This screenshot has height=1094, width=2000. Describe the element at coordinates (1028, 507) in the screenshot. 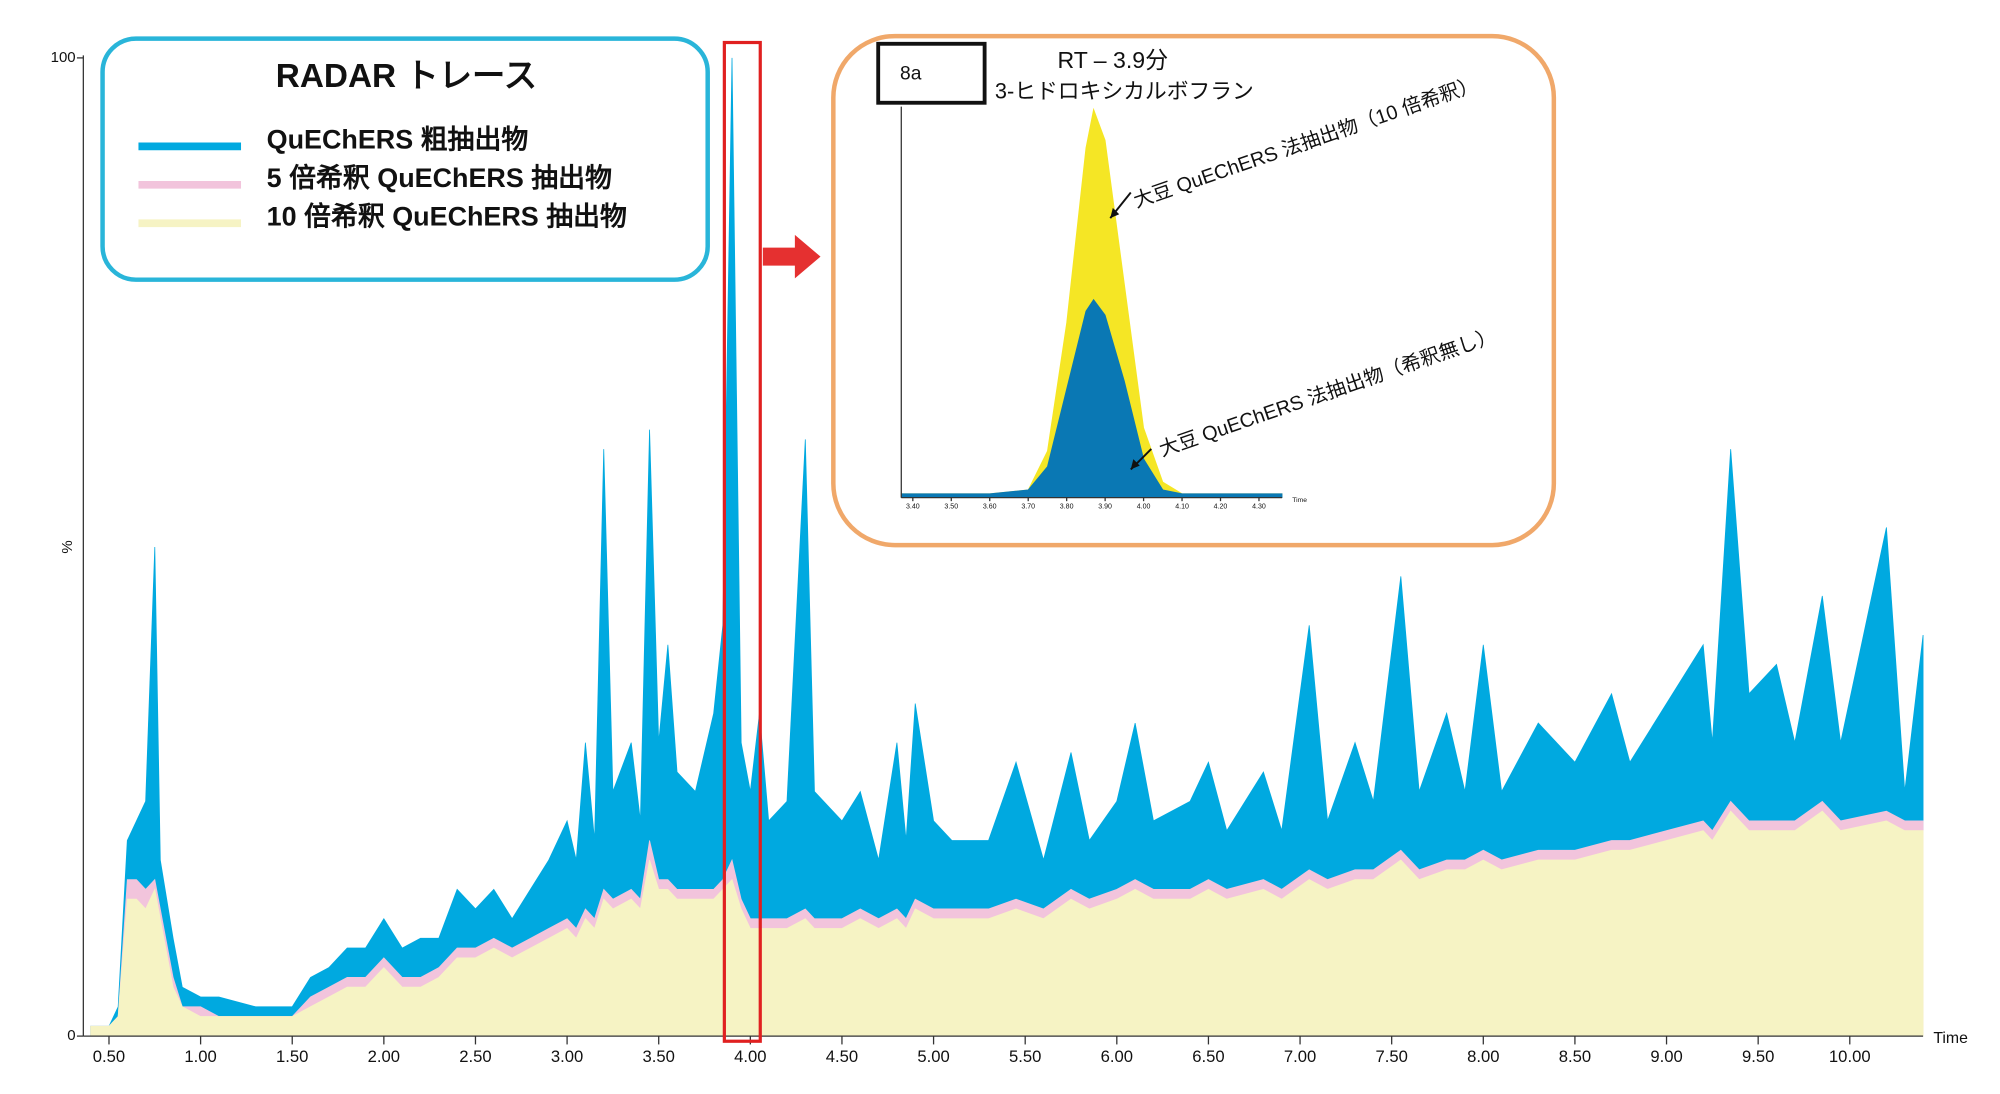

I see `x-tick-label: 3.70` at that location.